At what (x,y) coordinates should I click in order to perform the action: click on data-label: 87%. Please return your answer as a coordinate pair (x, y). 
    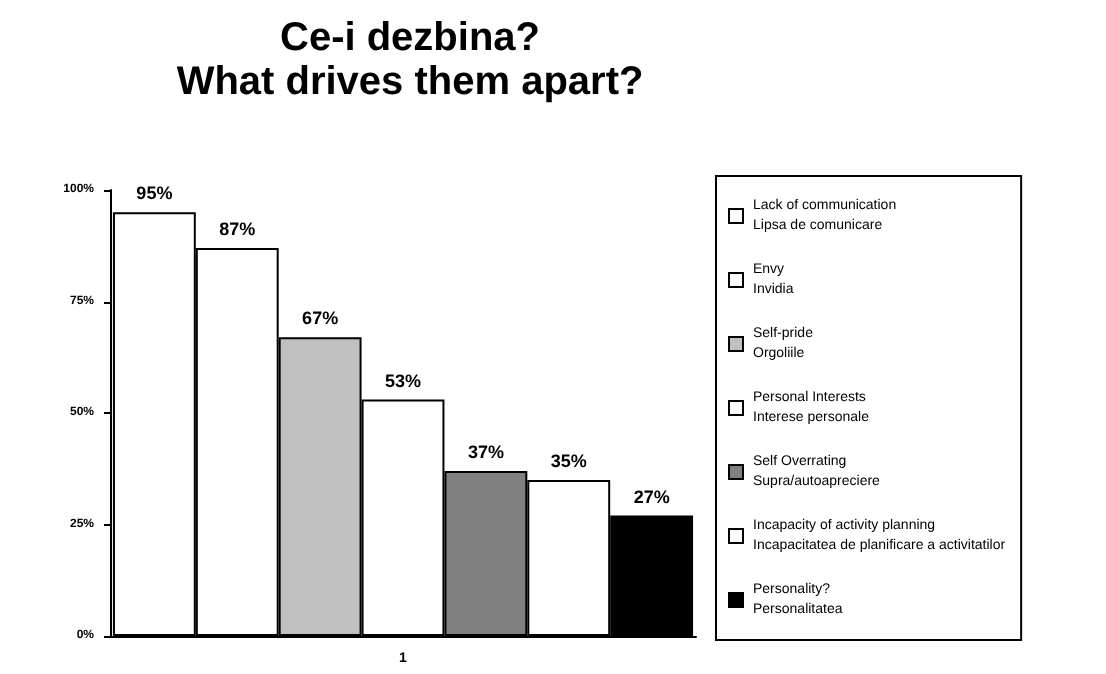
    Looking at the image, I should click on (237, 228).